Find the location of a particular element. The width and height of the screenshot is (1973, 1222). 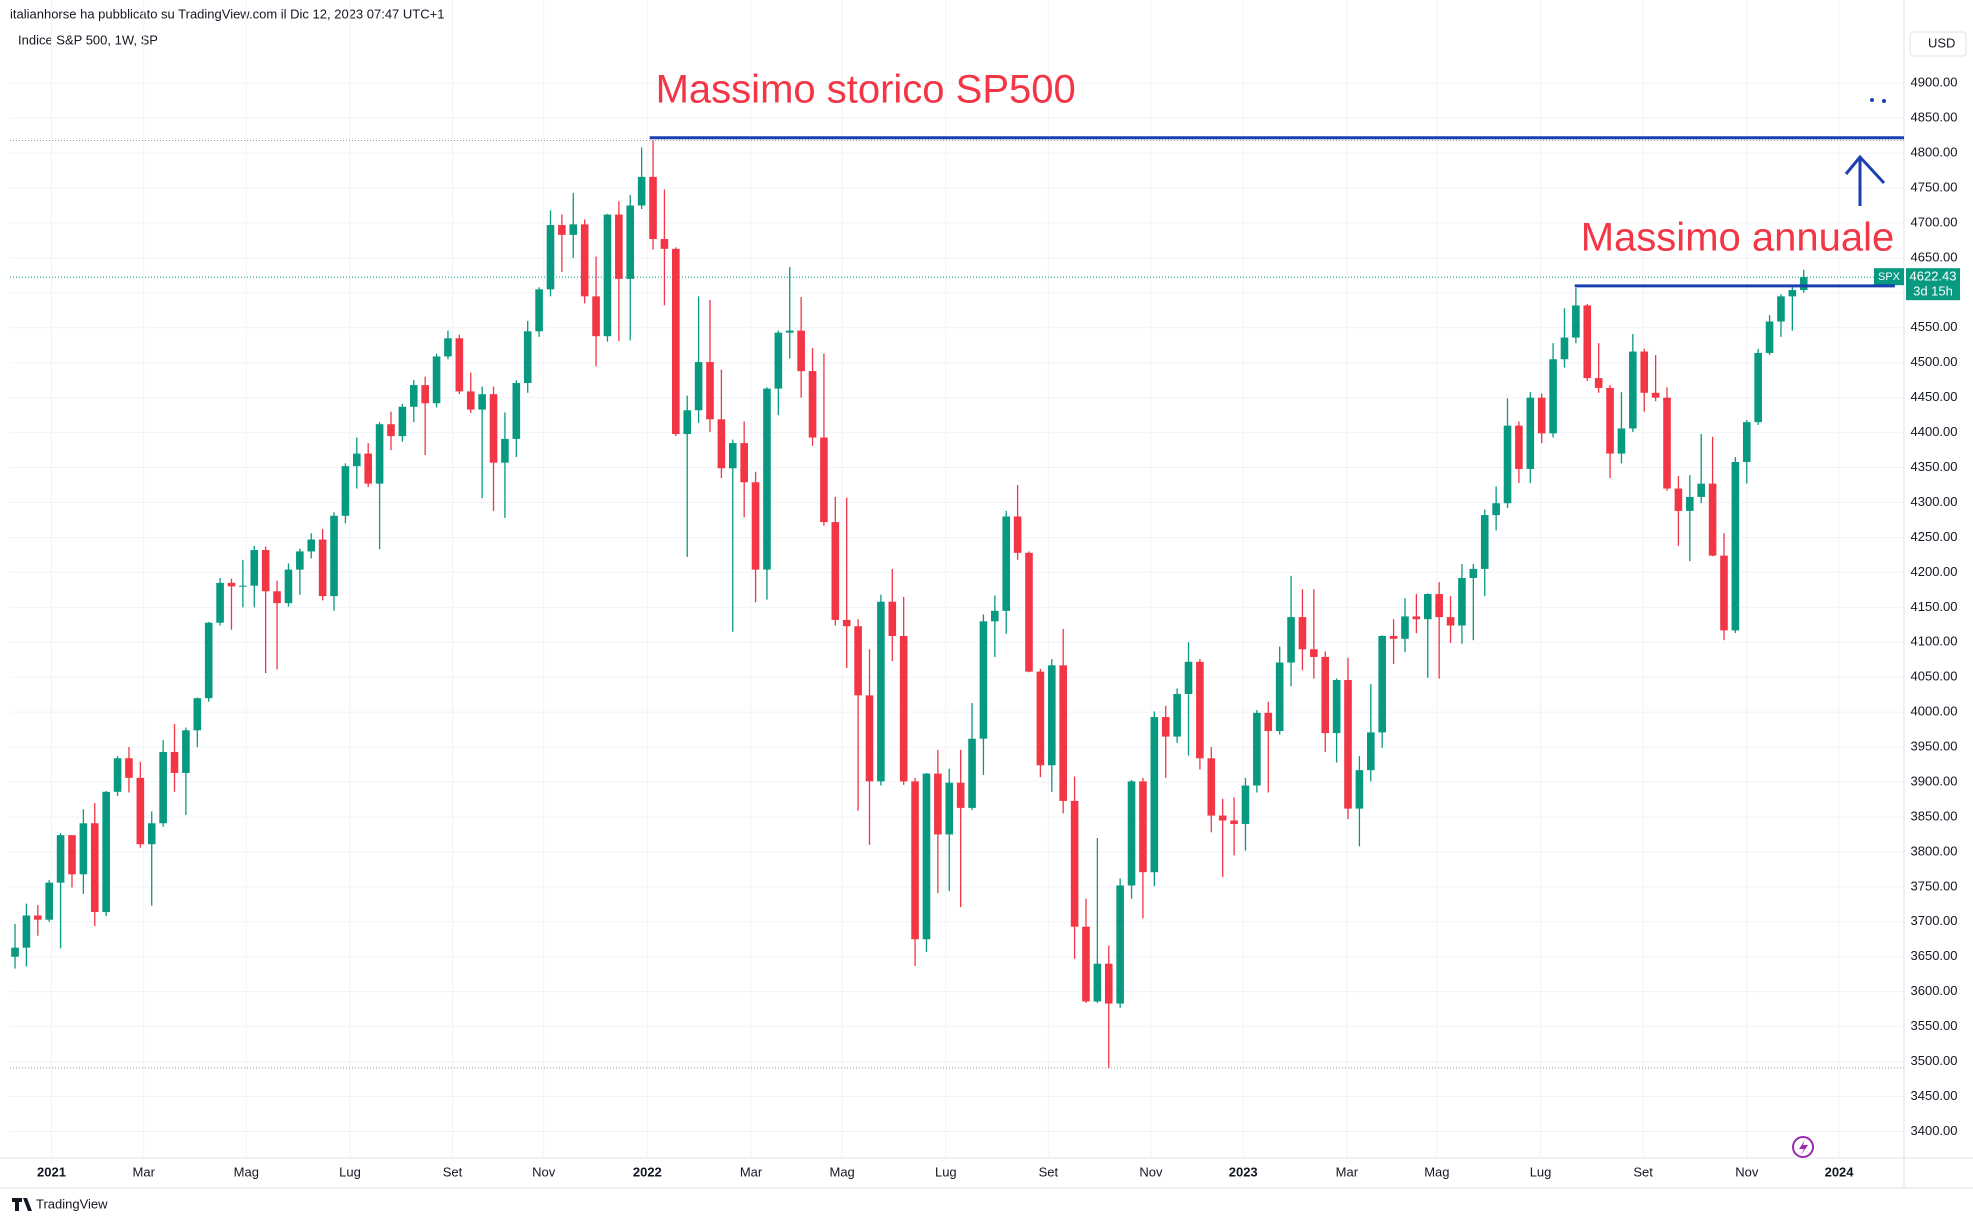

last-price-tag is located at coordinates (1933, 284).